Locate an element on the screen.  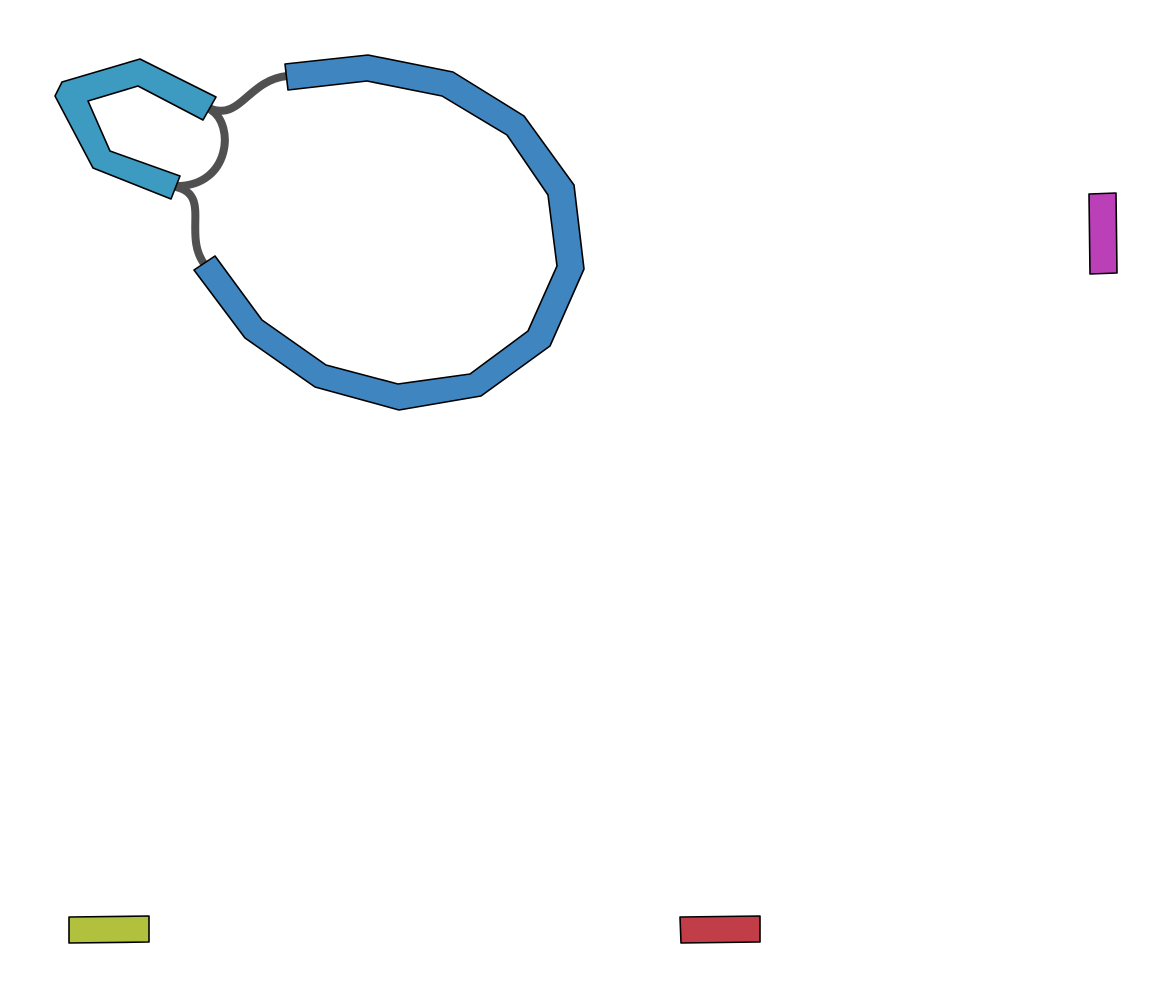
segment-small-loop is located at coordinates (135, 129).